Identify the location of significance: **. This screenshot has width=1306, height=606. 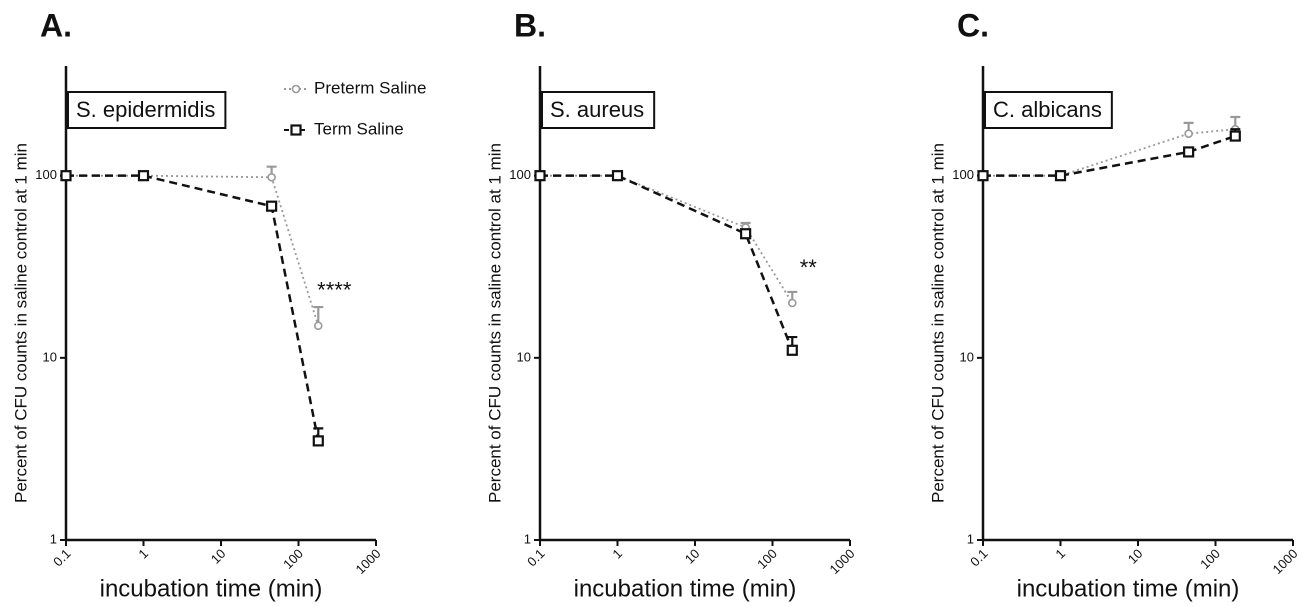
(809, 267).